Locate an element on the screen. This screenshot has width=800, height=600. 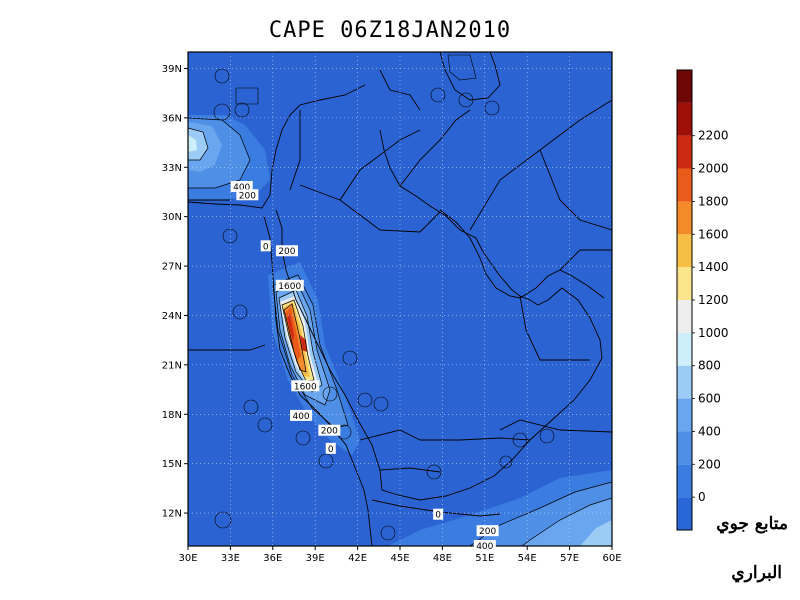
colorbar-label: 600 is located at coordinates (709, 399).